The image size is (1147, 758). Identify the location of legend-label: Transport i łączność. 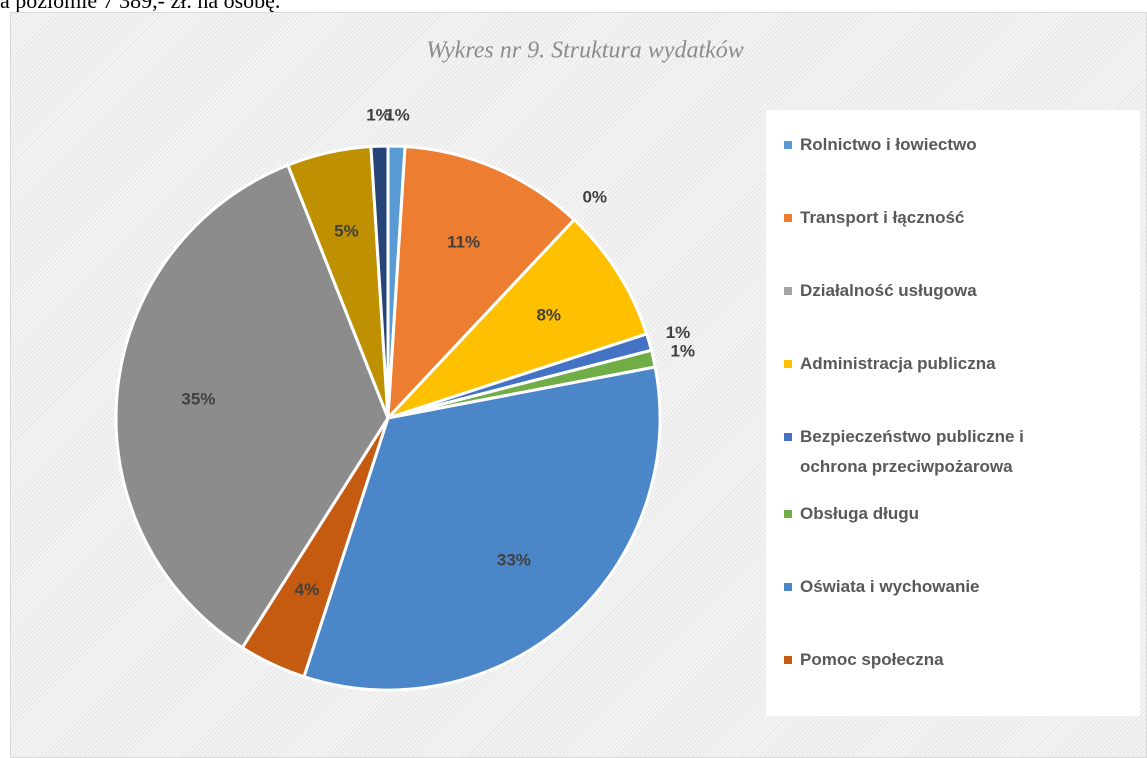
(882, 217).